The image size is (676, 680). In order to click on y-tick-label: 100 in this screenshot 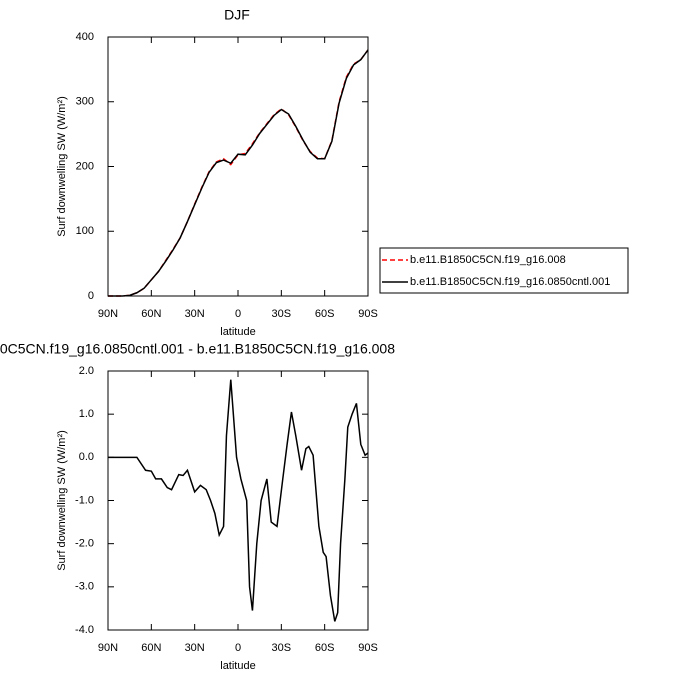, I will do `click(85, 231)`.